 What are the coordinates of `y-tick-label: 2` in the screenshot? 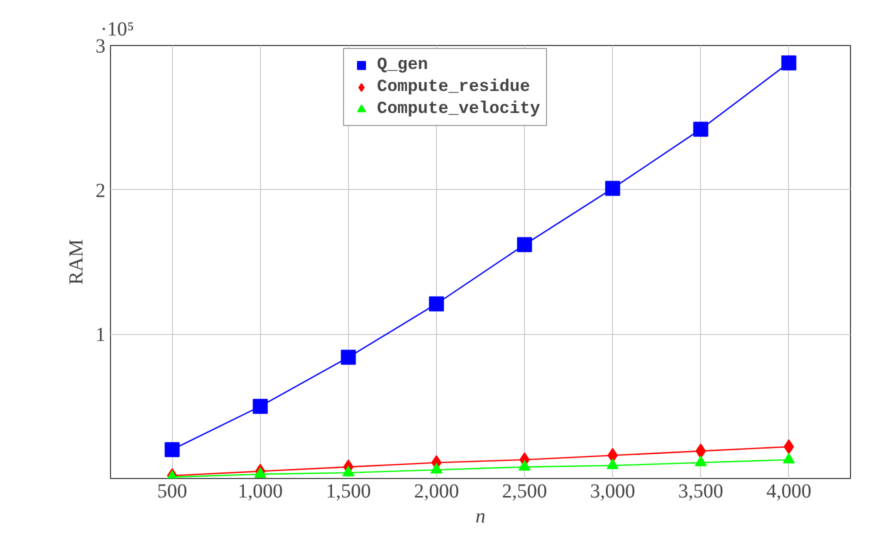 It's located at (101, 191).